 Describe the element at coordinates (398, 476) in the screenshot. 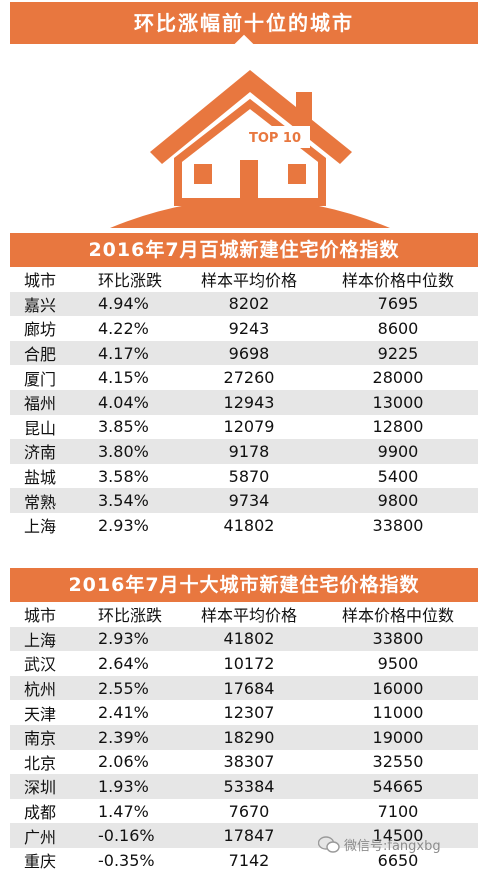

I see `cell-median-price: 5400` at that location.